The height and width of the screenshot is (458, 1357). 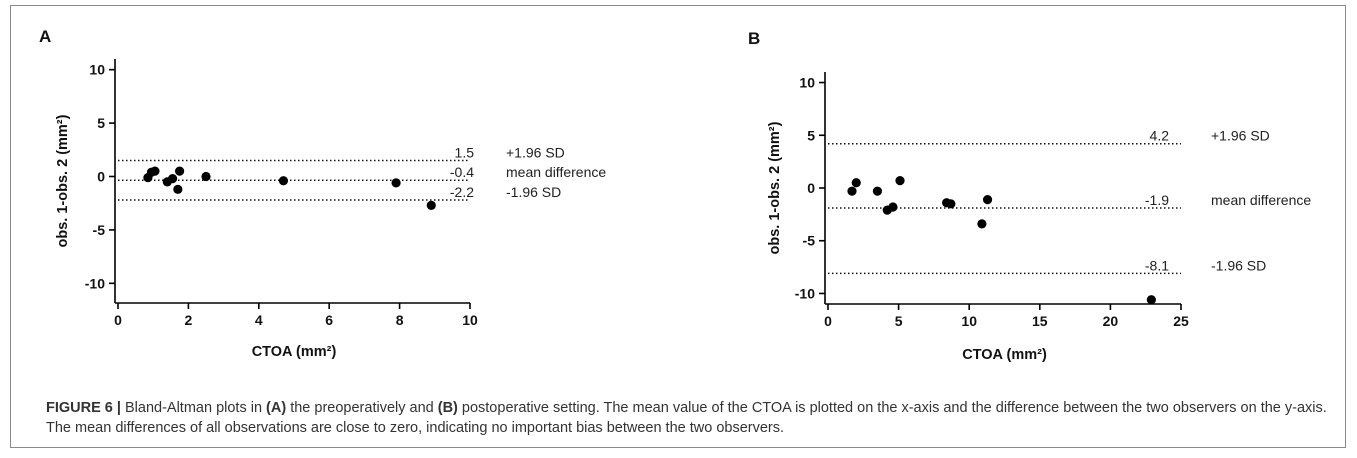 I want to click on x-tick-label: 15, so click(x=1040, y=321).